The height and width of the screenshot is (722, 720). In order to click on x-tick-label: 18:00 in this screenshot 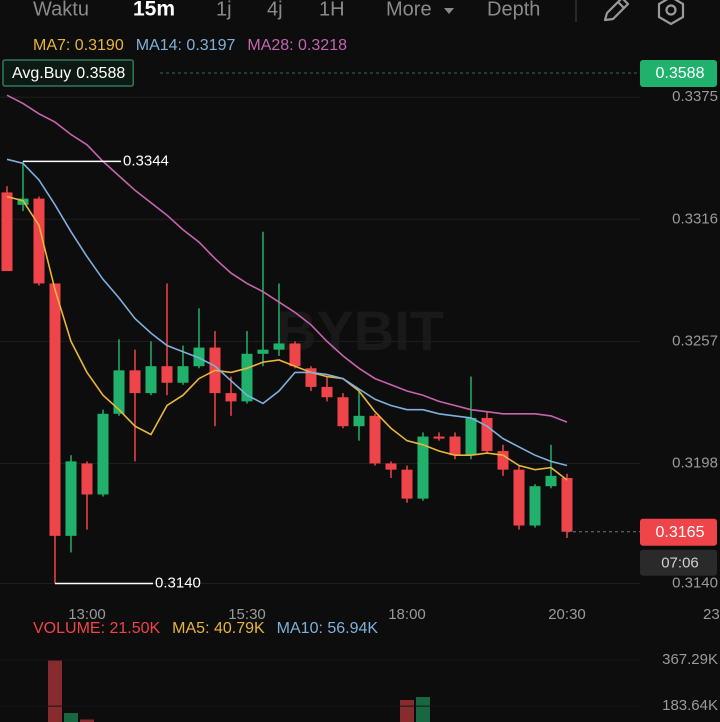, I will do `click(407, 614)`.